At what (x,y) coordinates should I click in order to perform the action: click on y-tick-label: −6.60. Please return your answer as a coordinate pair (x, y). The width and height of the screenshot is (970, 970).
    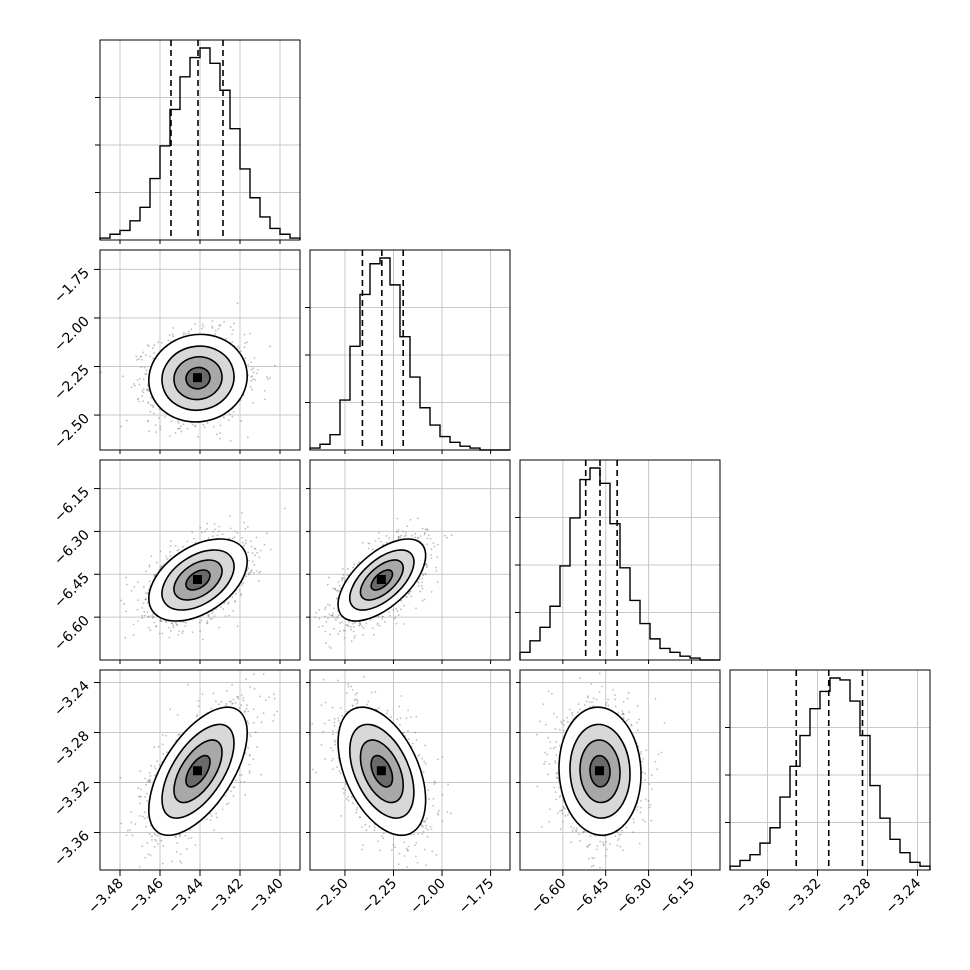
    Looking at the image, I should click on (72, 634).